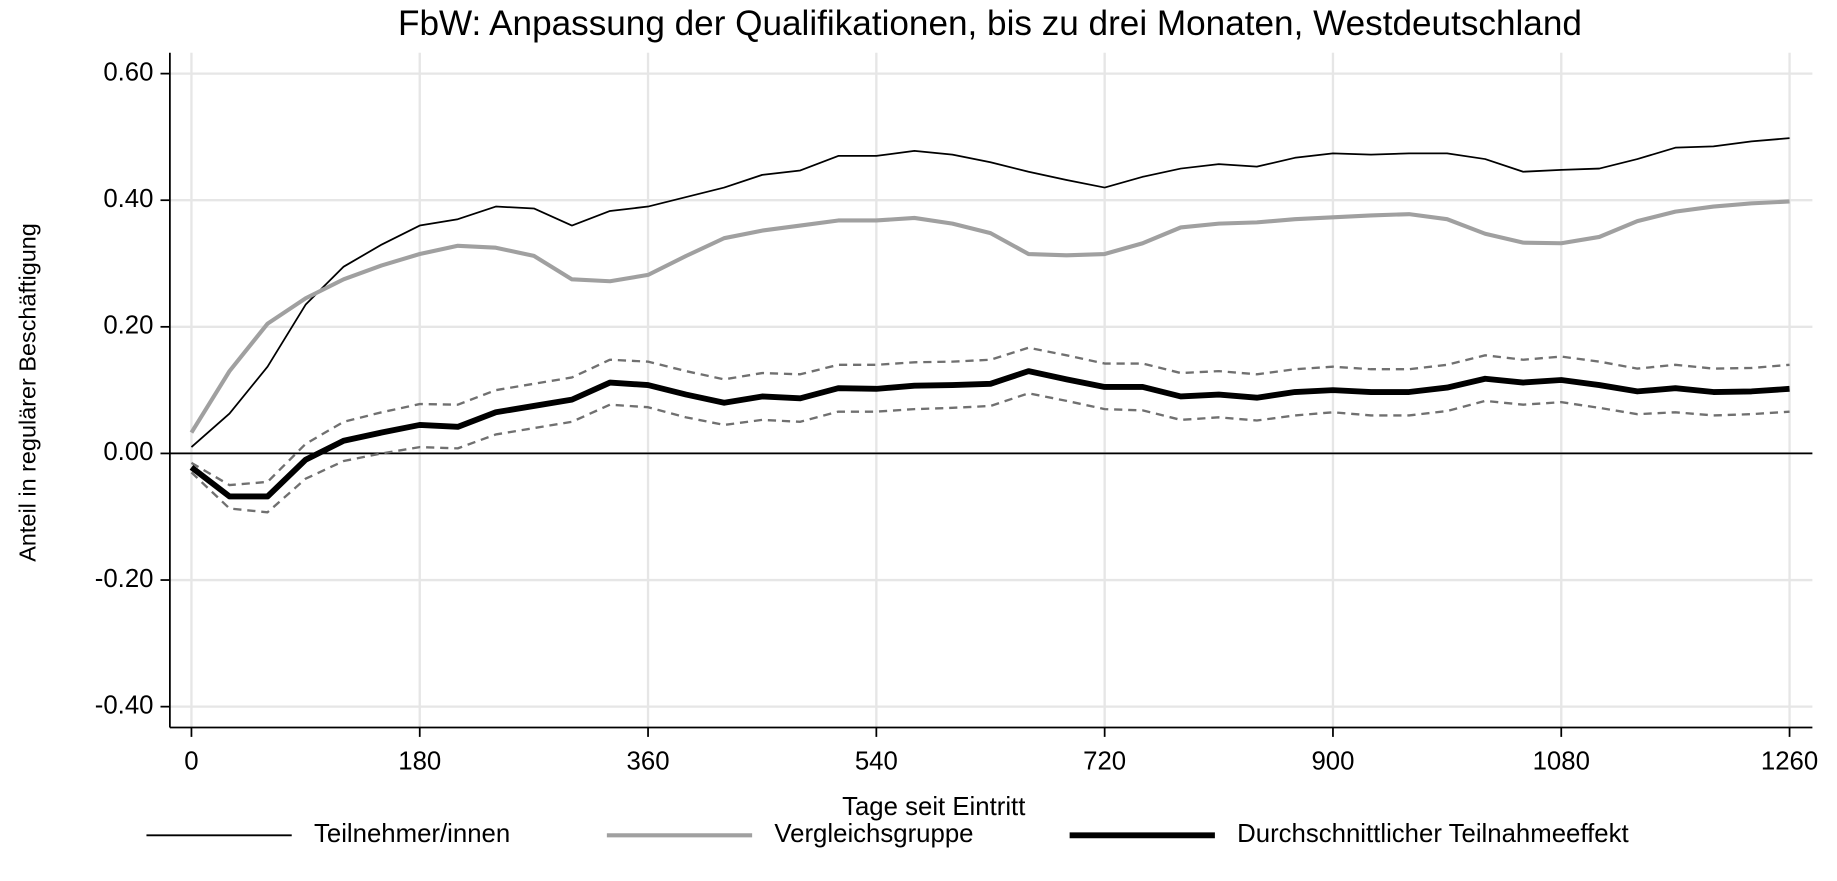 This screenshot has width=1837, height=881. Describe the element at coordinates (128, 199) in the screenshot. I see `y-tick-label: 0.40` at that location.